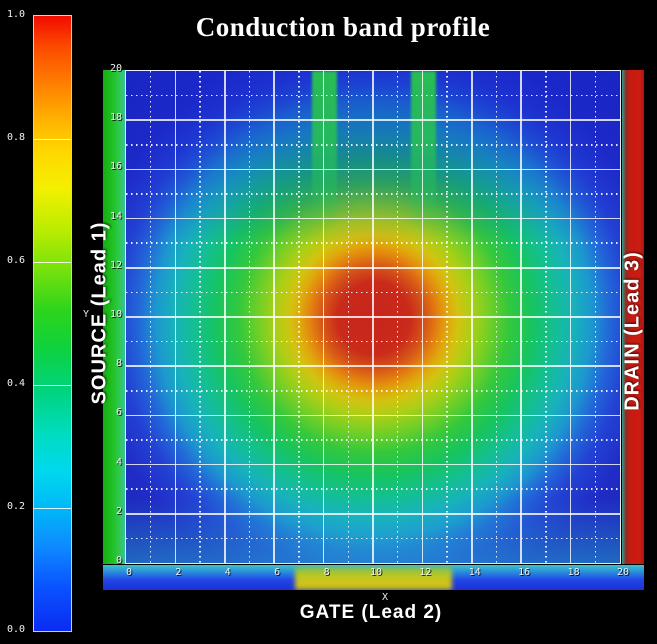 The image size is (657, 644). I want to click on x-tick-label: 16, so click(524, 572).